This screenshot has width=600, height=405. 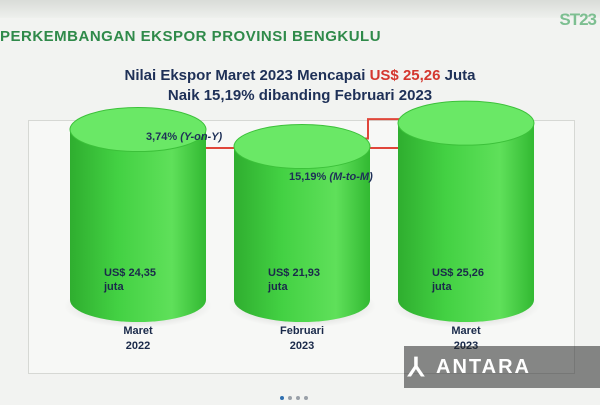 I want to click on yoy-annotation: 3,74% (Y-on-Y), so click(x=184, y=137).